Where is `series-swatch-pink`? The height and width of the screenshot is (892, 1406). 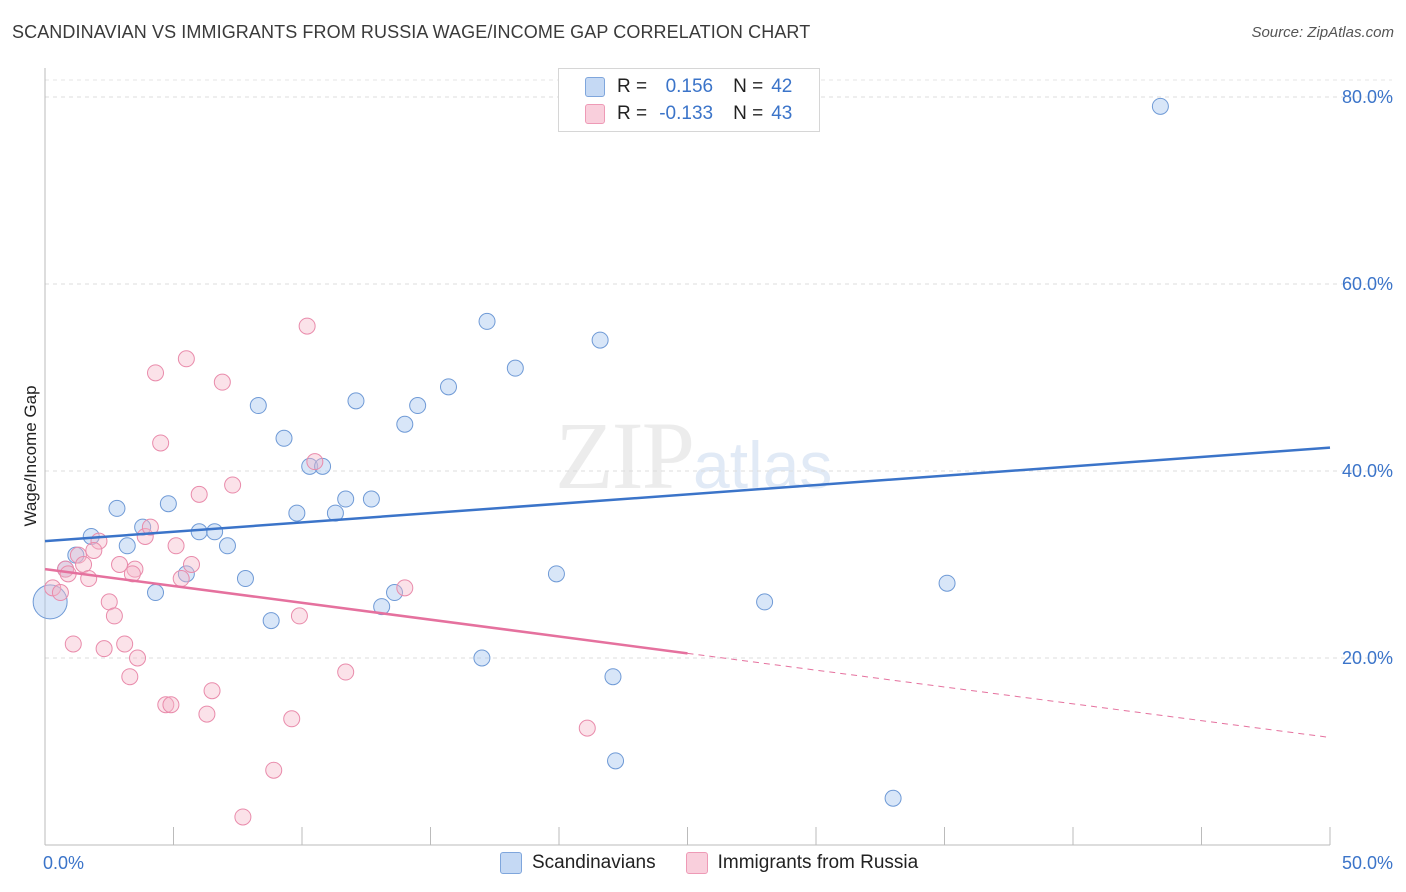 series-swatch-pink is located at coordinates (696, 863).